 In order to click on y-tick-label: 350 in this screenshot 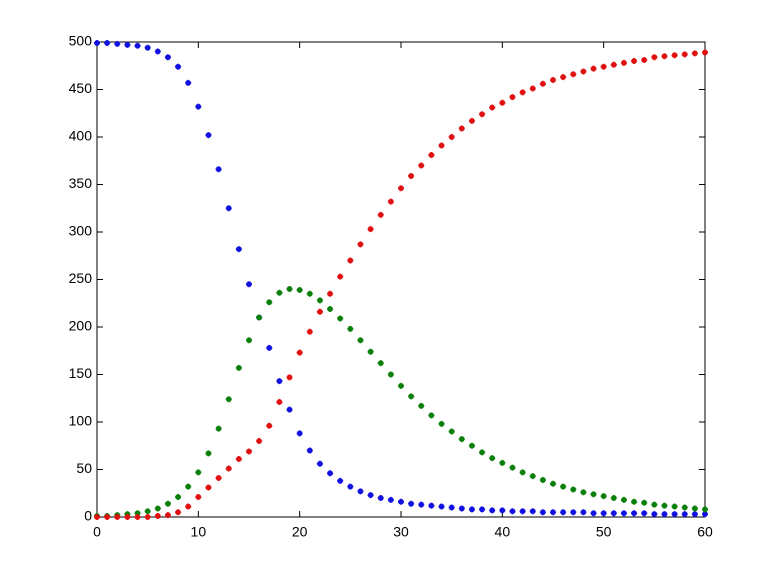, I will do `click(81, 183)`.